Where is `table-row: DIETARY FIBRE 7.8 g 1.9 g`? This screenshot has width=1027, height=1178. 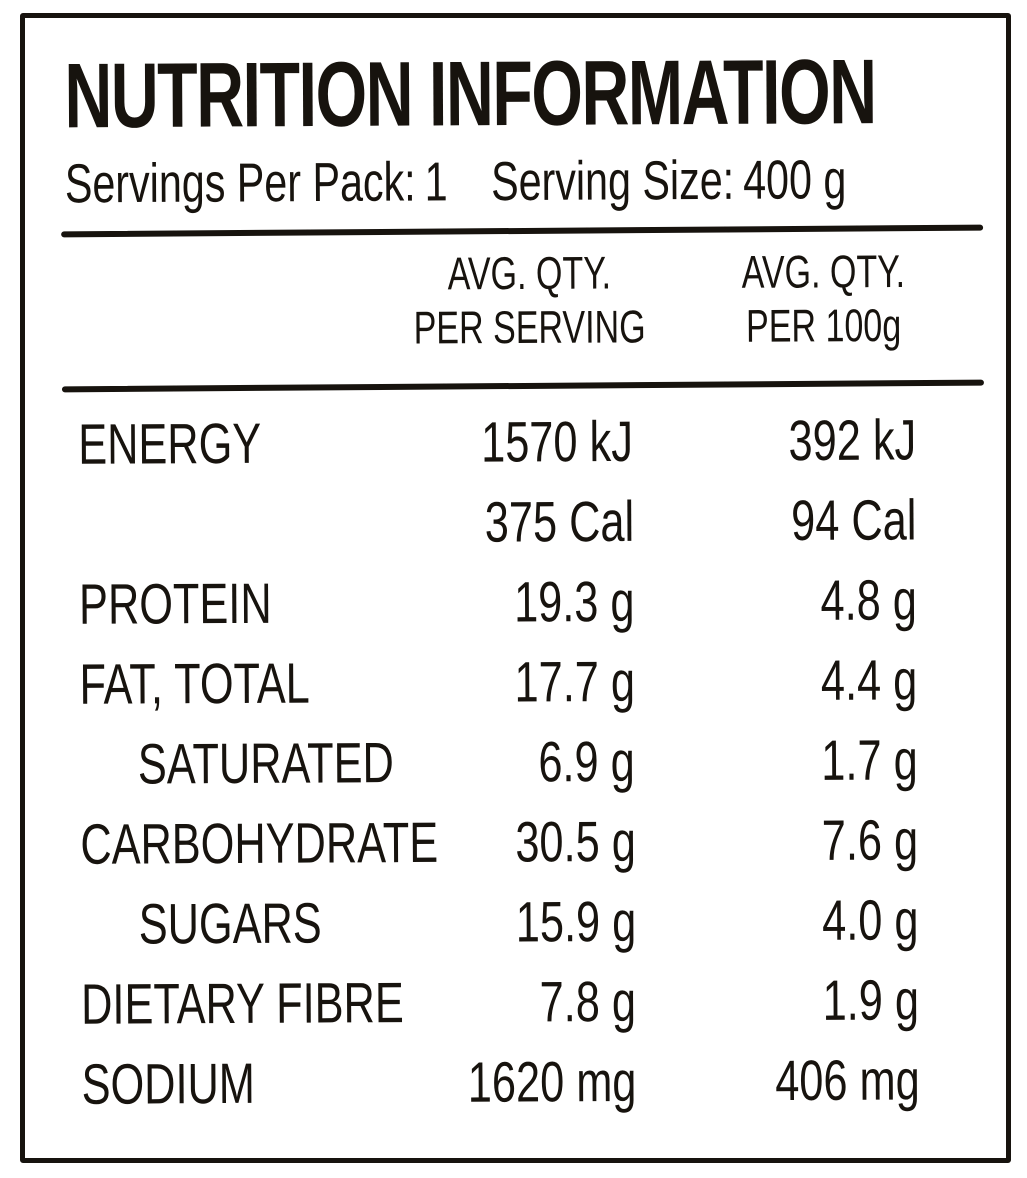
table-row: DIETARY FIBRE 7.8 g 1.9 g is located at coordinates (517, 1002).